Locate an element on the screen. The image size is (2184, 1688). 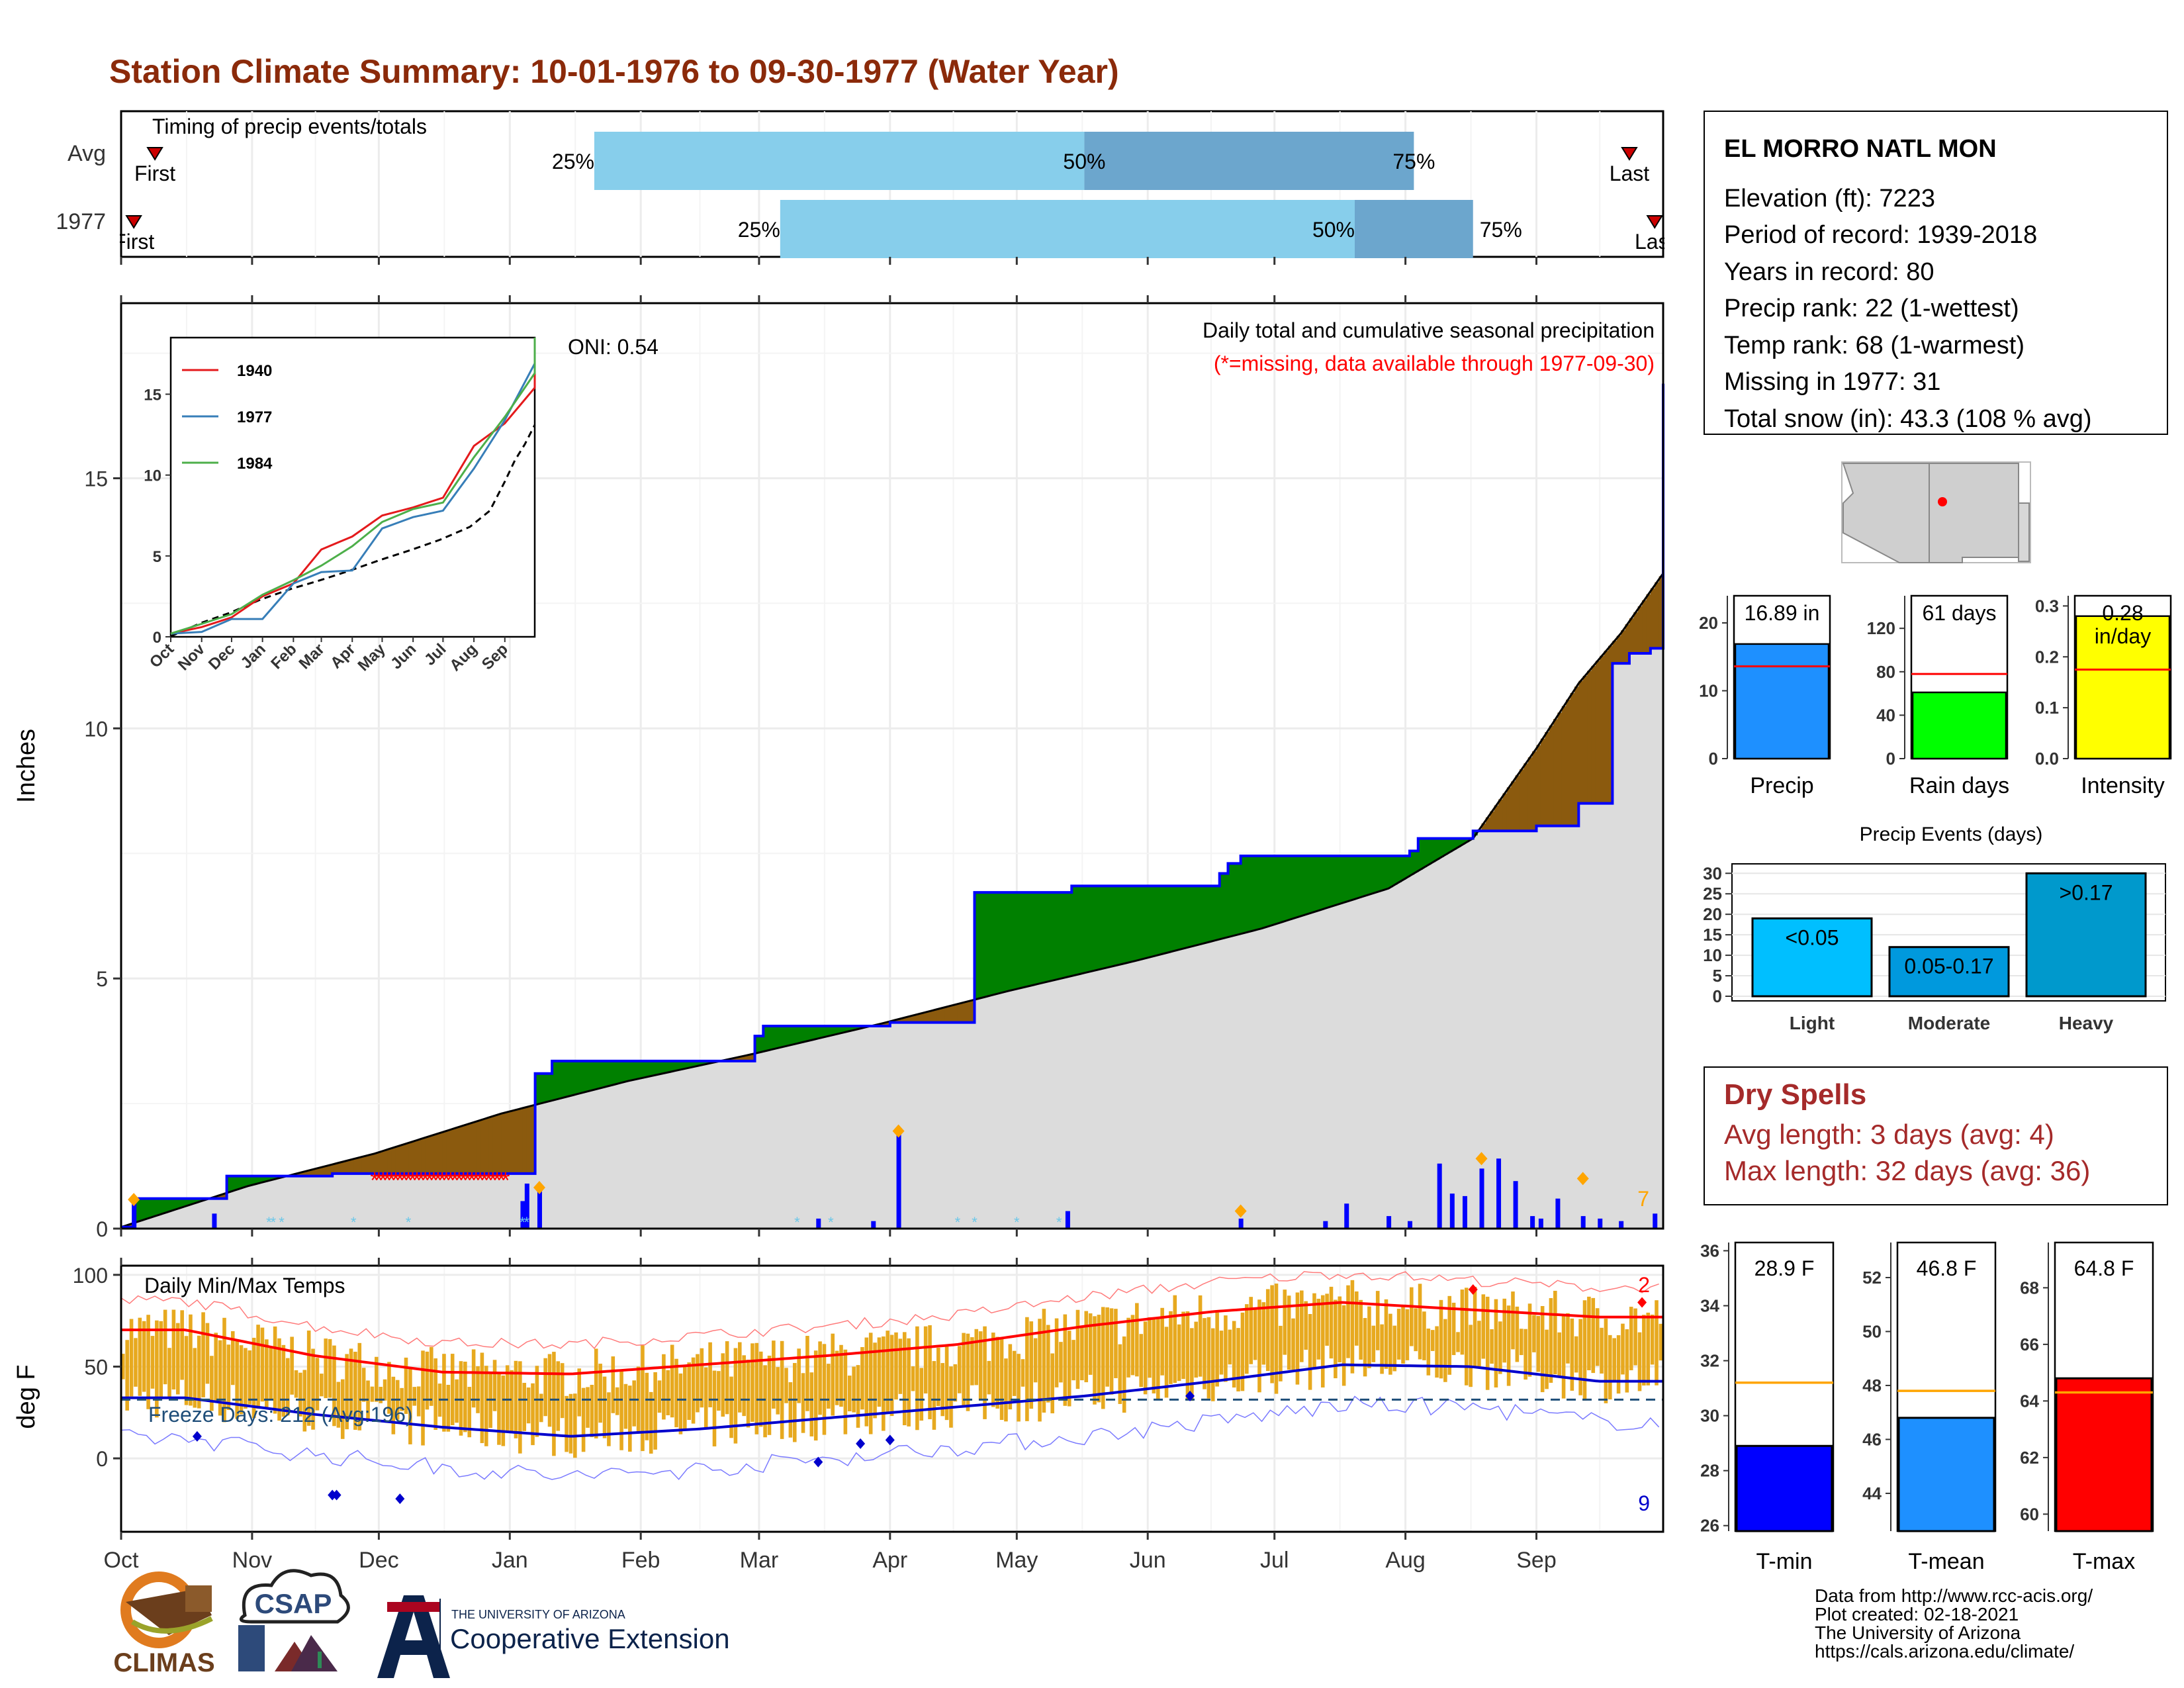
inset-frame is located at coordinates (353, 487).